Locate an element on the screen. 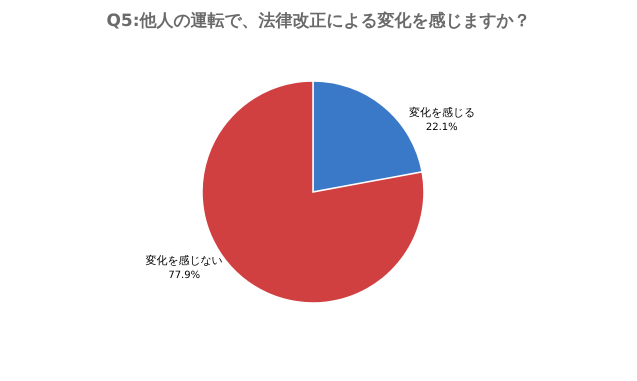  chart-title: Q5:他人の運転で、法律改正による変化を感じますか？ is located at coordinates (318, 21).